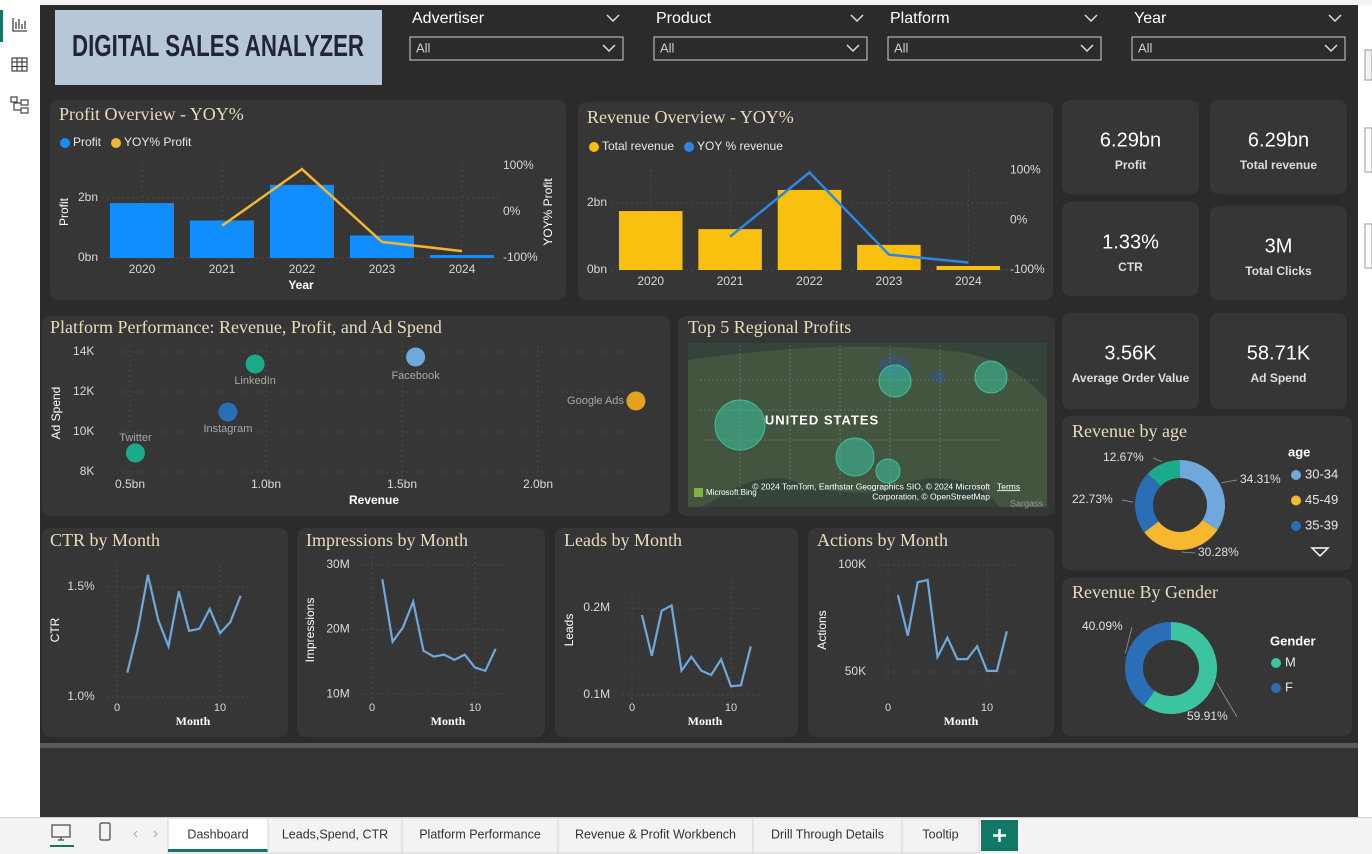 The height and width of the screenshot is (854, 1372). I want to click on chart-title: Revenue By Gender, so click(1145, 592).